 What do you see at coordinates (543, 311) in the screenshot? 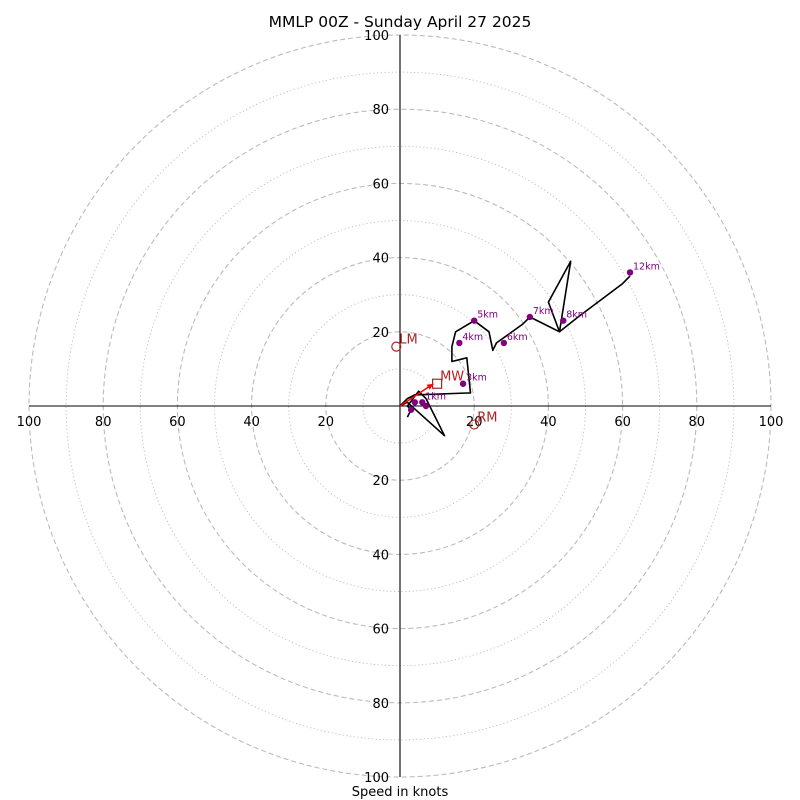
I see `height-marker-label: 7km` at bounding box center [543, 311].